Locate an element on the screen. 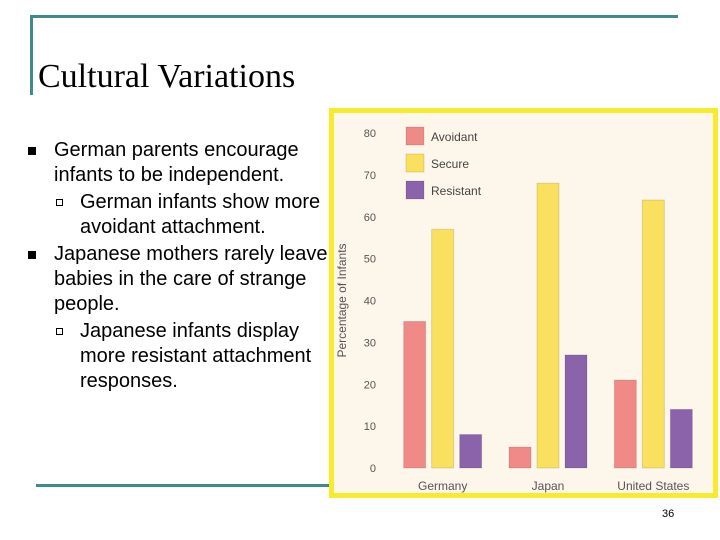 This screenshot has height=540, width=720. legend-label-secure: Secure is located at coordinates (450, 164).